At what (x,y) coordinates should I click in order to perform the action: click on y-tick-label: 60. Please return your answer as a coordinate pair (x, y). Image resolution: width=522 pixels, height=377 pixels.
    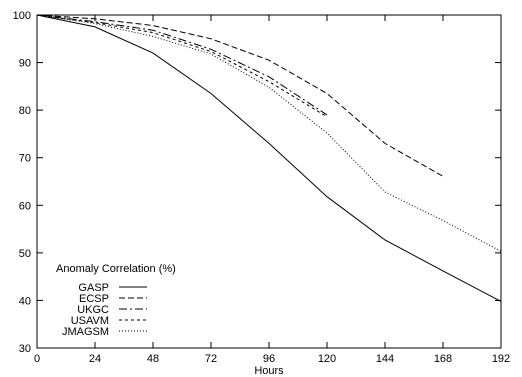
    Looking at the image, I should click on (25, 206).